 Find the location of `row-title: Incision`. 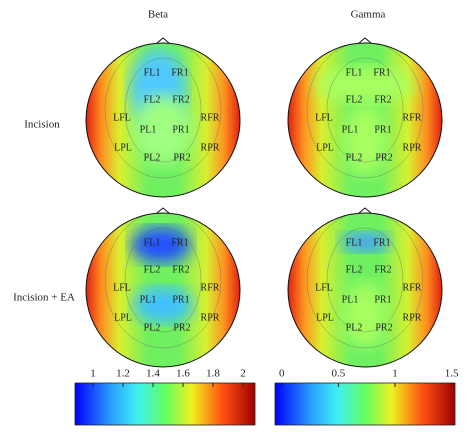

row-title: Incision is located at coordinates (42, 125).